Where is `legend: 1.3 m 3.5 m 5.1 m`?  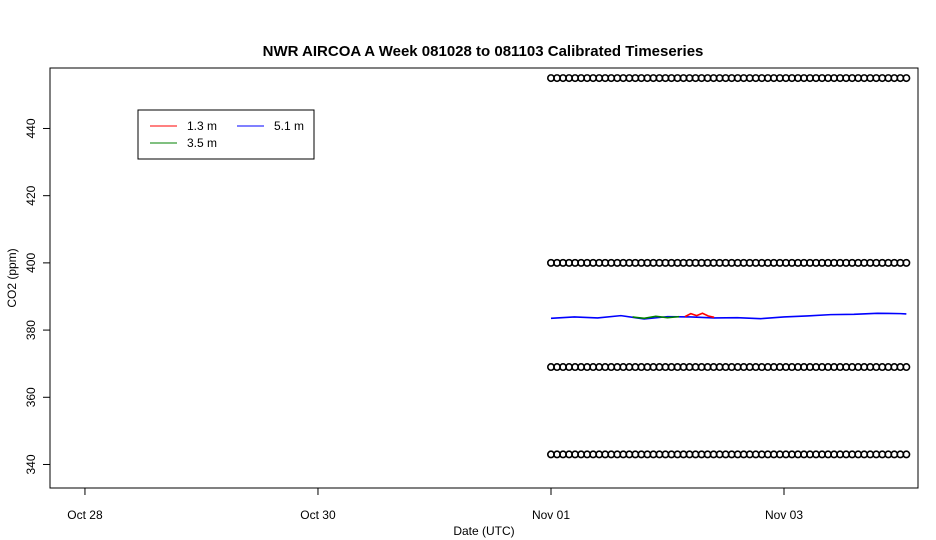 legend: 1.3 m 3.5 m 5.1 m is located at coordinates (226, 134).